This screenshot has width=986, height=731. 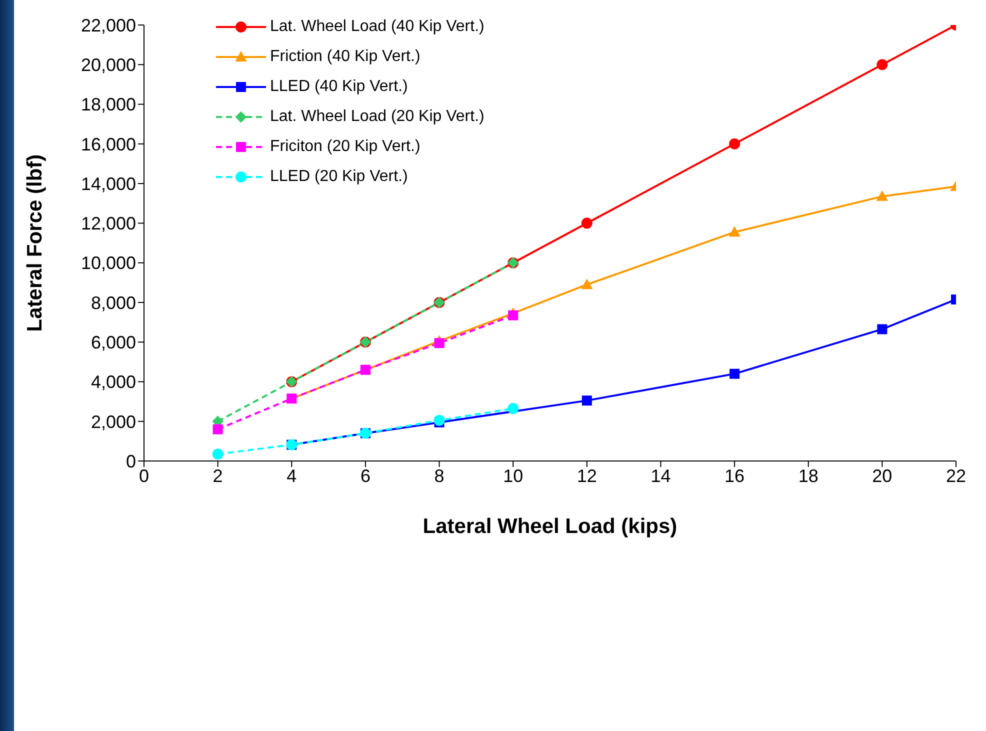 I want to click on x-tick-label: 4, so click(x=291, y=476).